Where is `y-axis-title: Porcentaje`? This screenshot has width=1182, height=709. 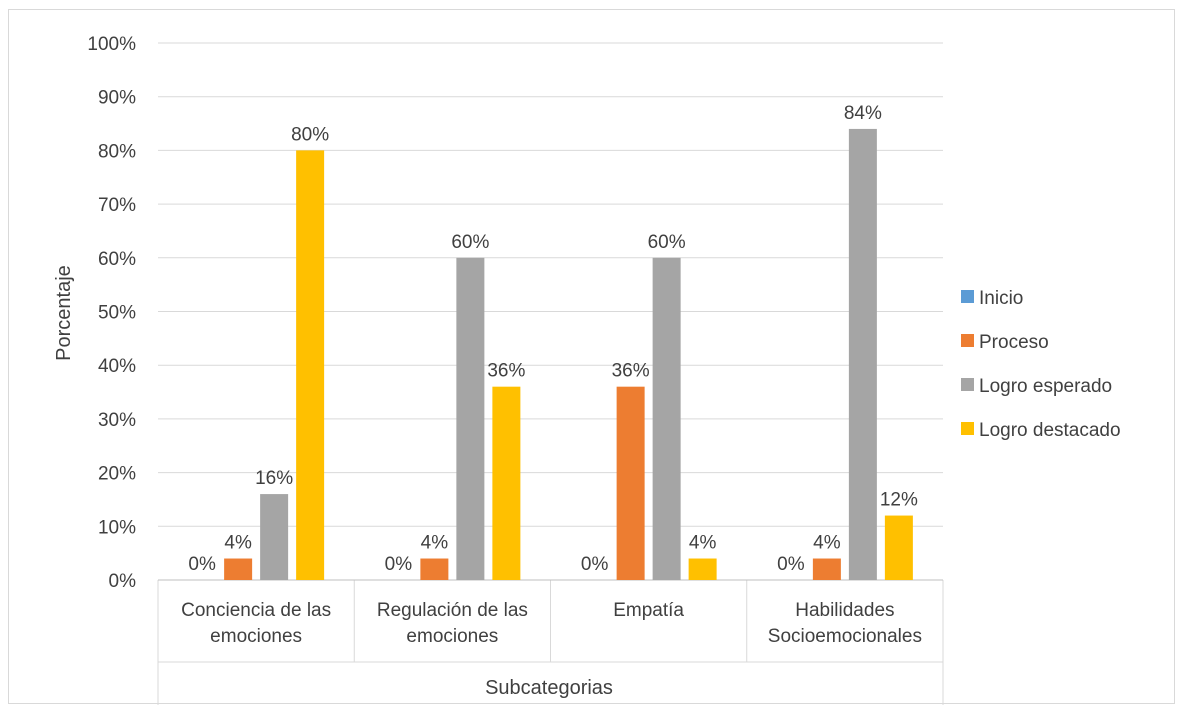
y-axis-title: Porcentaje is located at coordinates (64, 313).